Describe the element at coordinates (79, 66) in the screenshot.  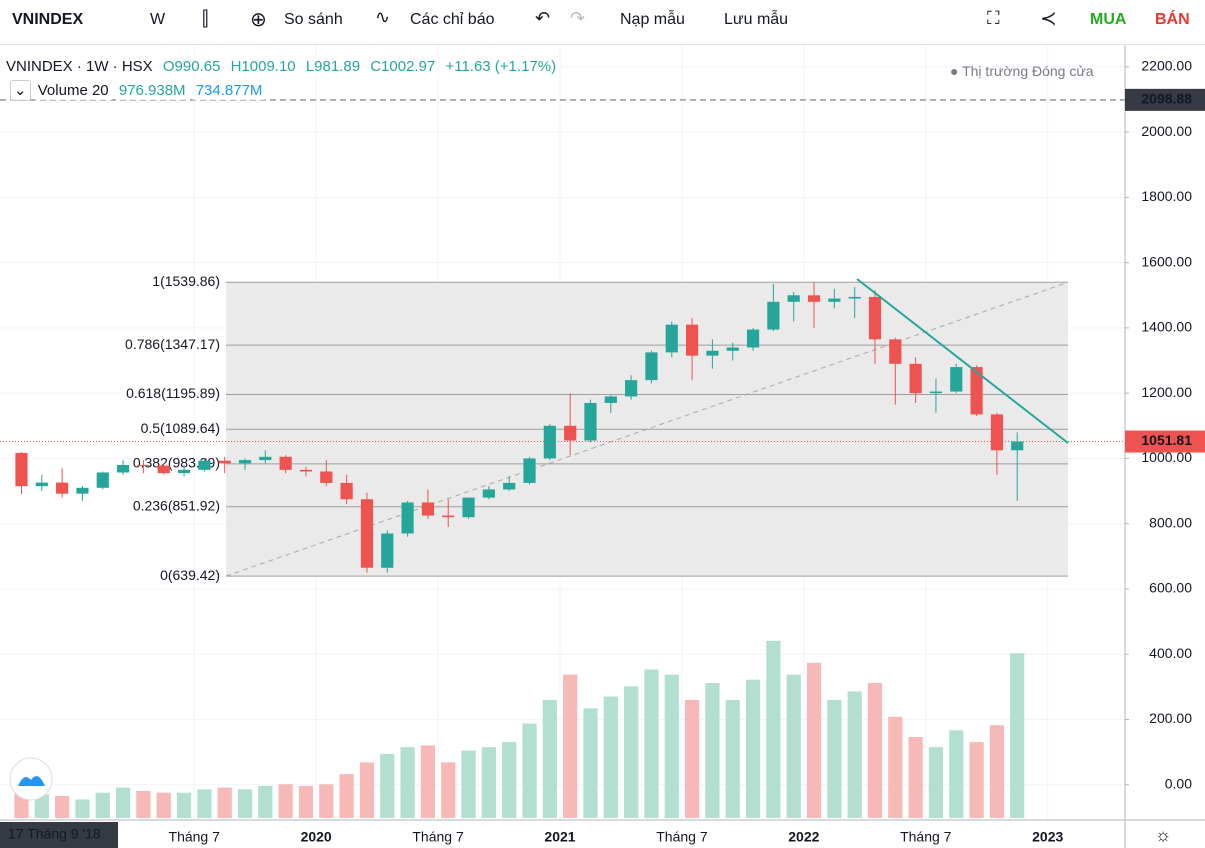
I see `legend-title: VNINDEX · 1W · HSX` at that location.